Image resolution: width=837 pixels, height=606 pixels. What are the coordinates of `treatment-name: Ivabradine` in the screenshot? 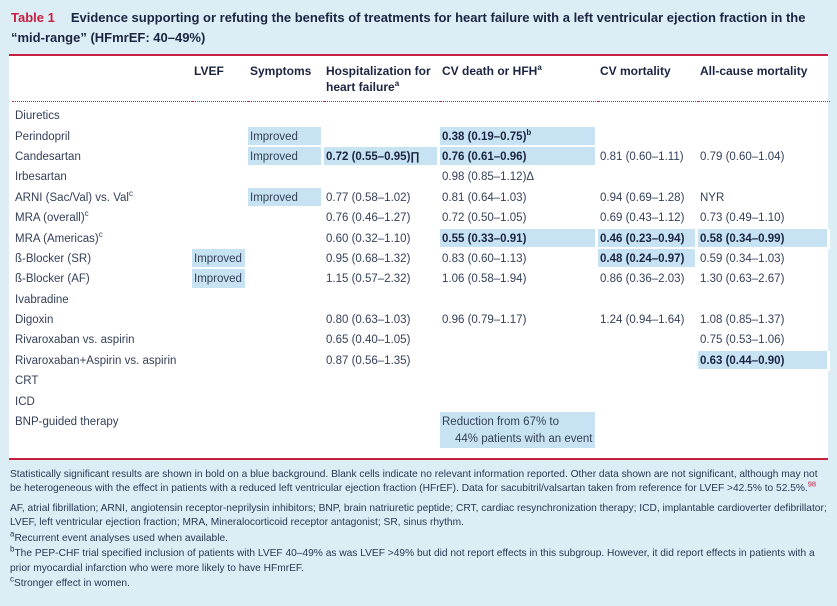 It's located at (42, 299).